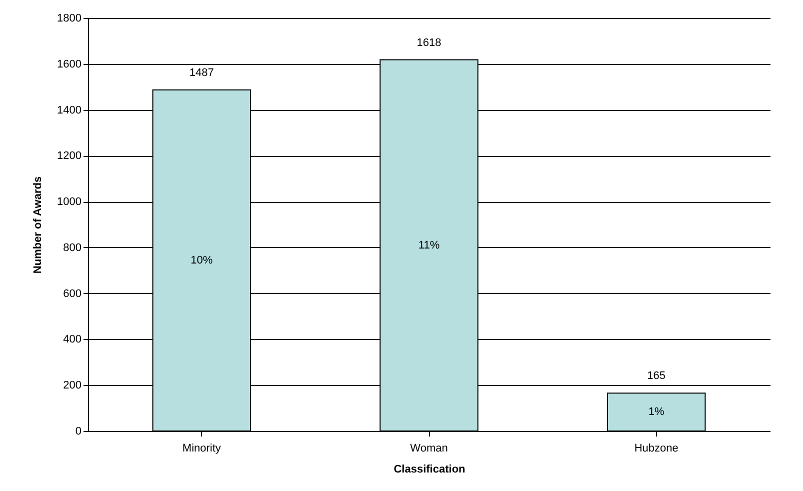 This screenshot has width=803, height=491. What do you see at coordinates (69, 18) in the screenshot?
I see `y-tick-label: 1800` at bounding box center [69, 18].